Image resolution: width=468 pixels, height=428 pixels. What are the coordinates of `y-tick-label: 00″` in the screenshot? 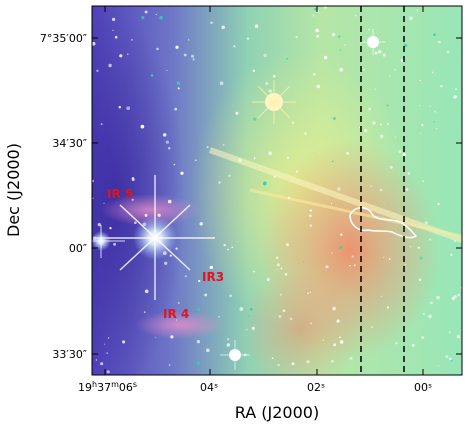 It's located at (78, 248).